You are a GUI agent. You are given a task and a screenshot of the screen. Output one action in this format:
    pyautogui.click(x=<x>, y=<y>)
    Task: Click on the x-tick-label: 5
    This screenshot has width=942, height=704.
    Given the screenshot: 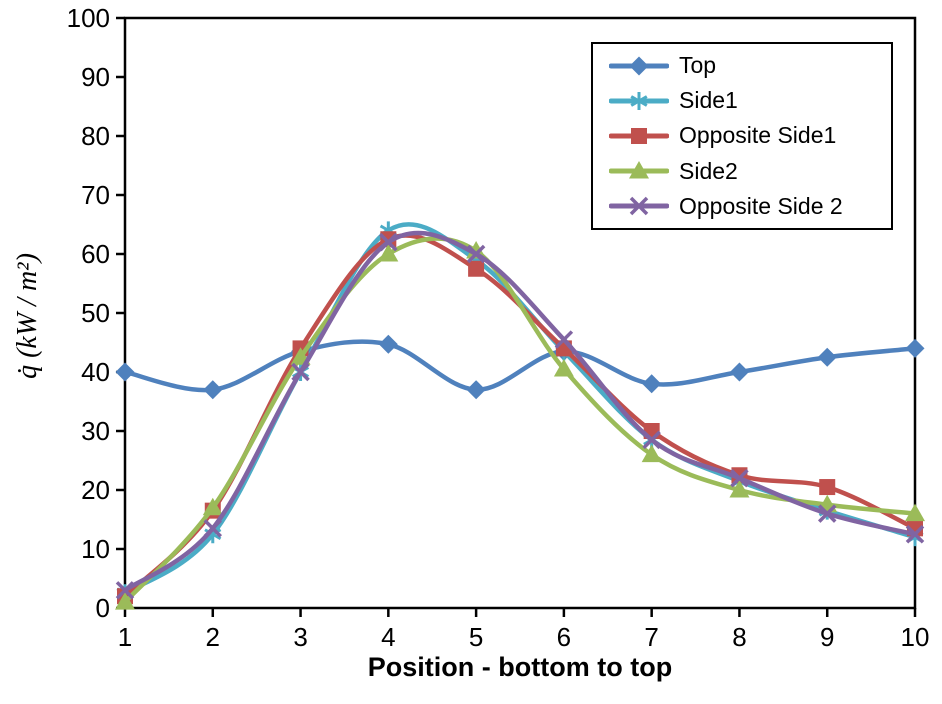 What is the action you would take?
    pyautogui.click(x=476, y=637)
    